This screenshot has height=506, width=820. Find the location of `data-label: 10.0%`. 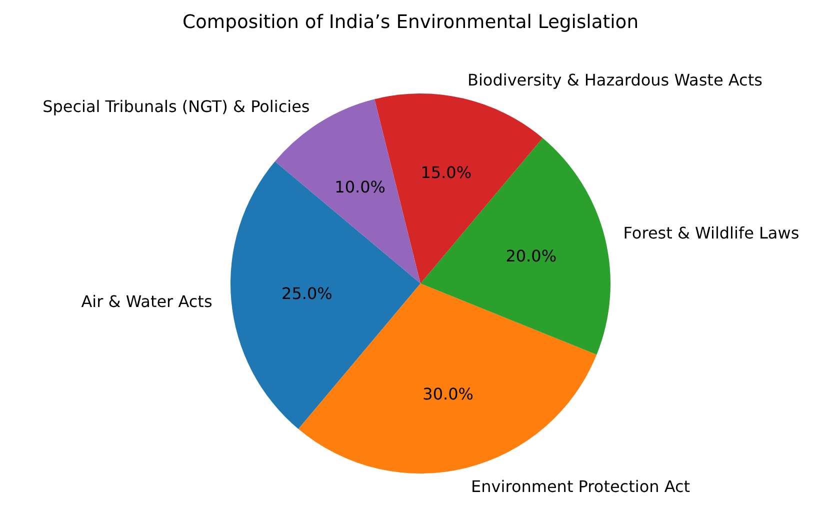

data-label: 10.0% is located at coordinates (360, 186).